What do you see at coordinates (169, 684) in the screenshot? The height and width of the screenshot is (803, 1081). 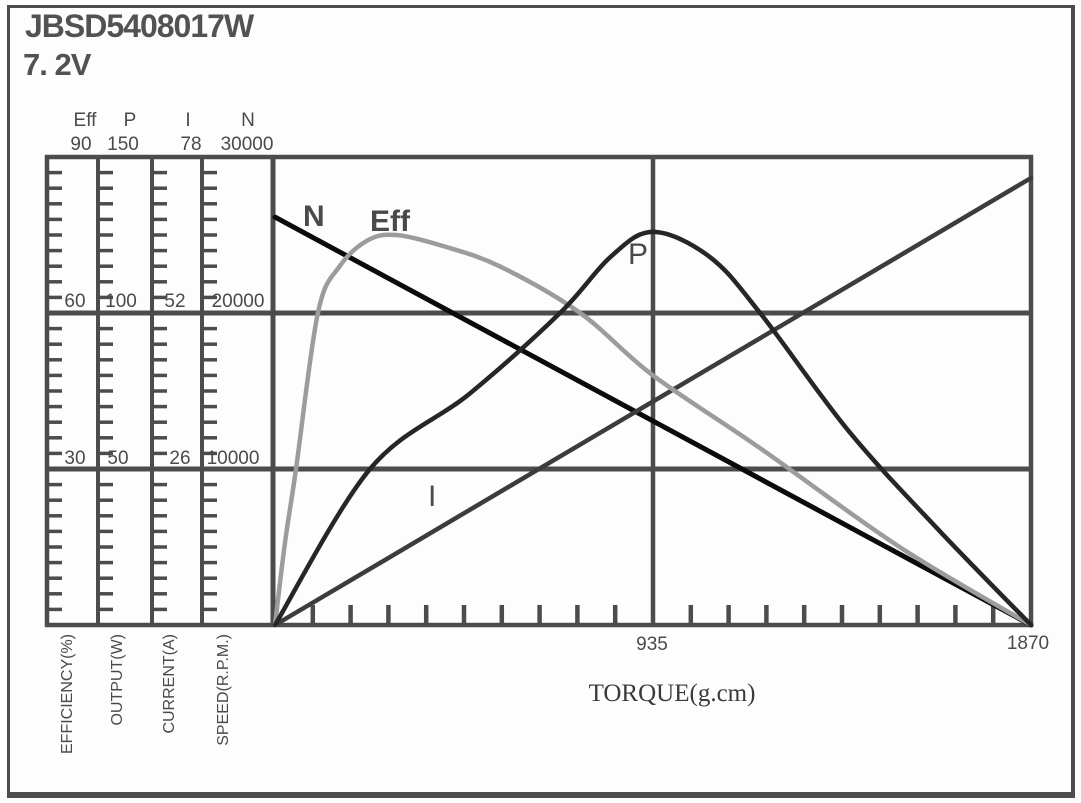 I see `axis-title-current: CURRENT(A)` at bounding box center [169, 684].